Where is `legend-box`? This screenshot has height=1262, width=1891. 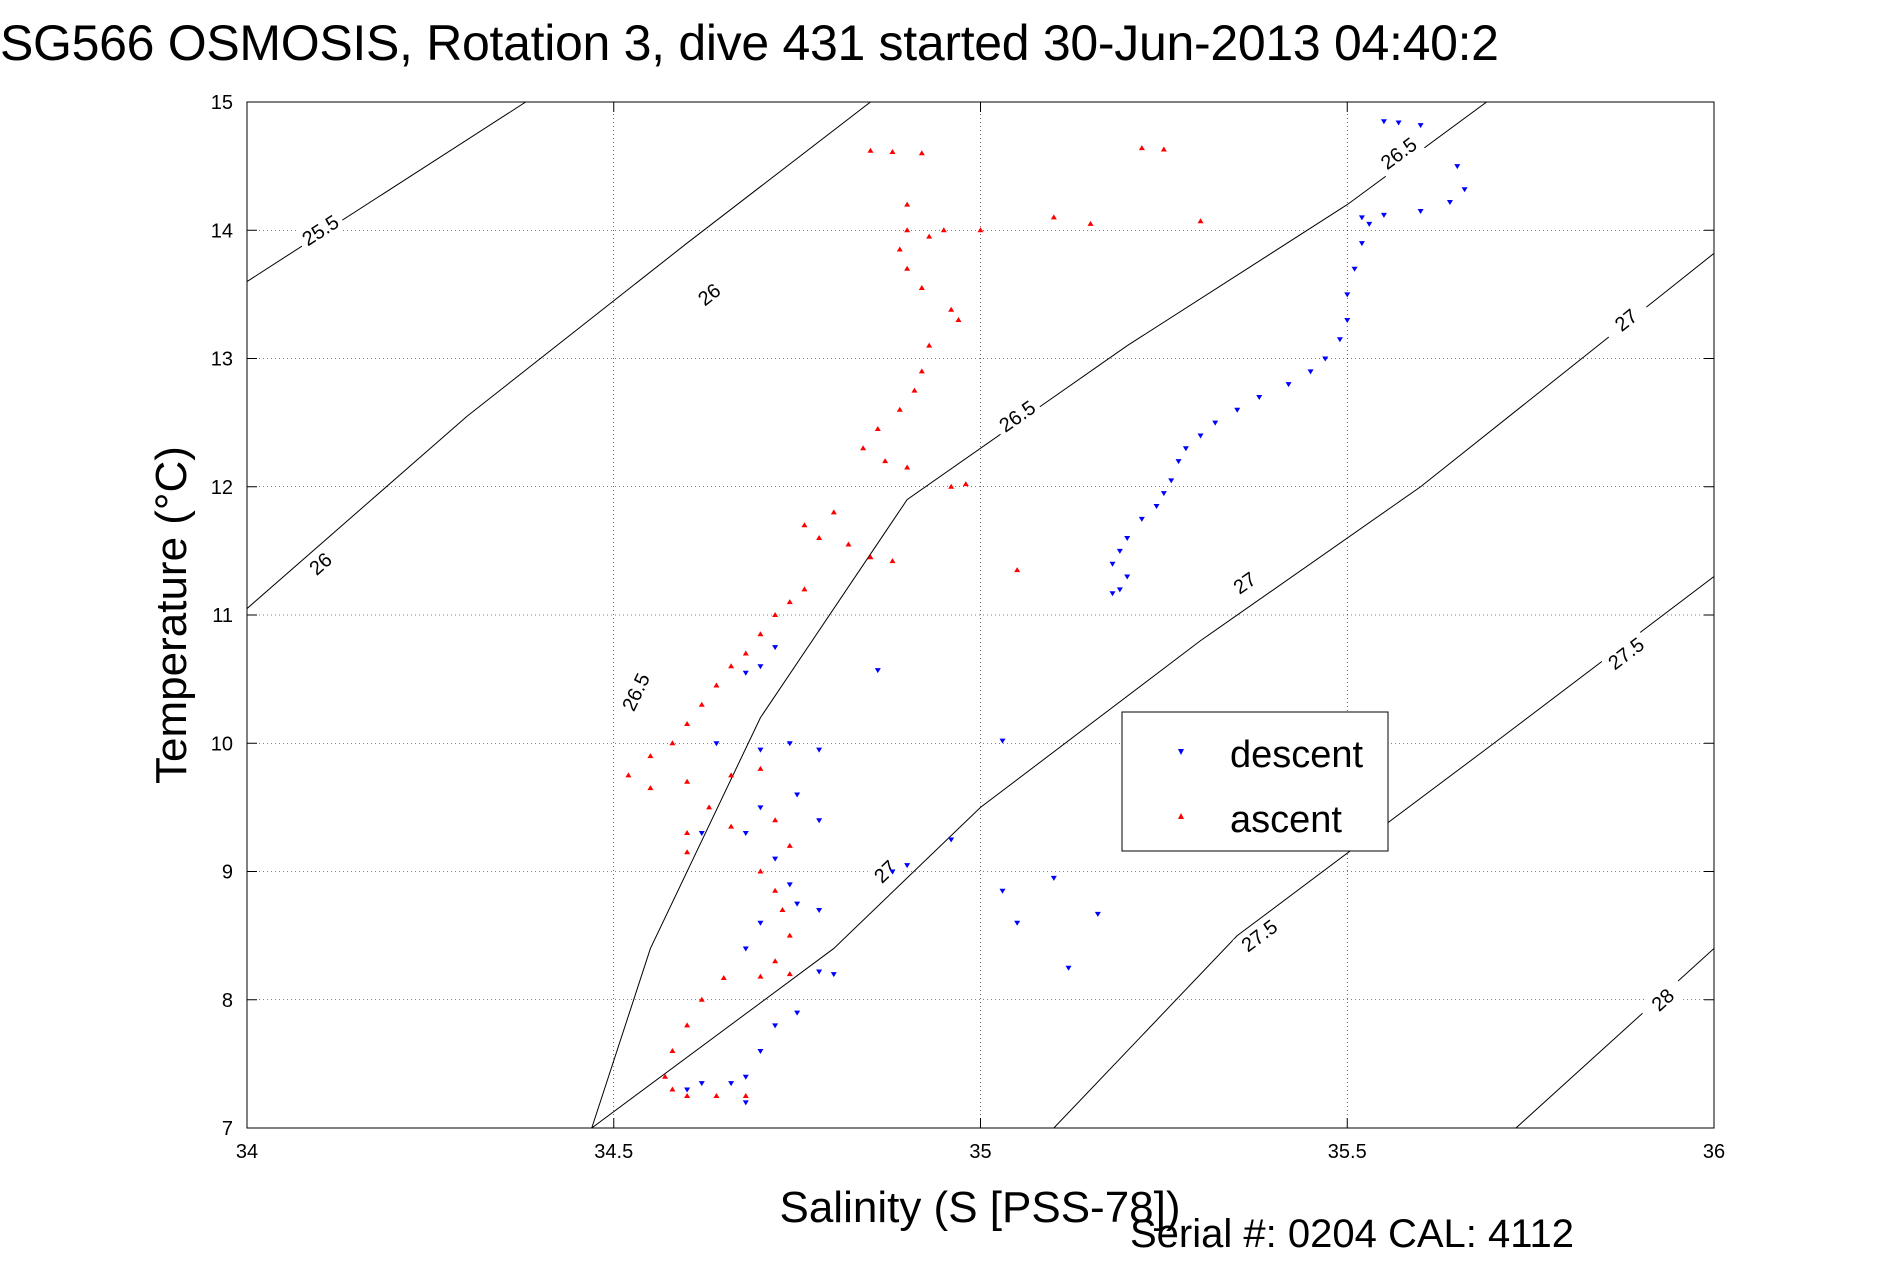 legend-box is located at coordinates (1255, 781).